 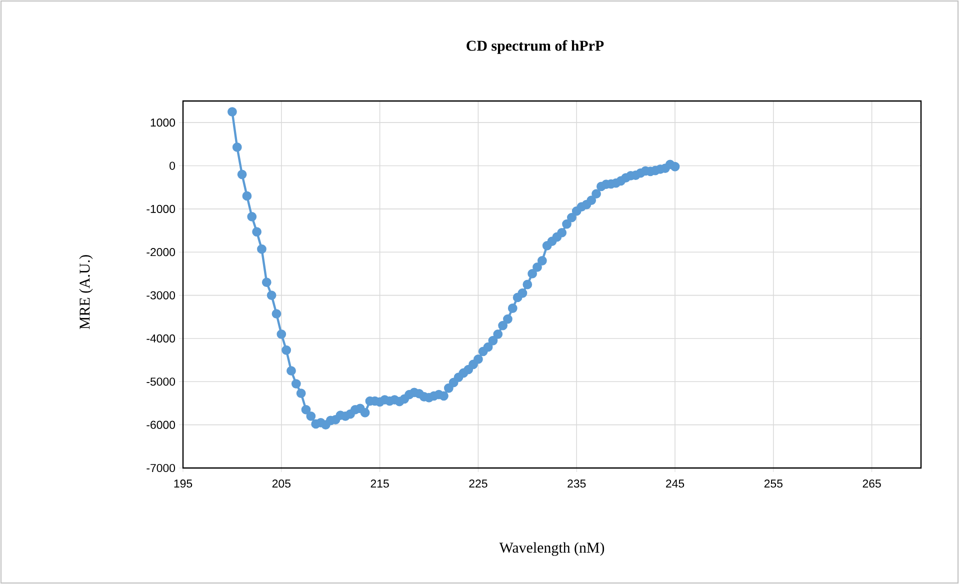 I want to click on x-tick-label: 205, so click(x=281, y=484).